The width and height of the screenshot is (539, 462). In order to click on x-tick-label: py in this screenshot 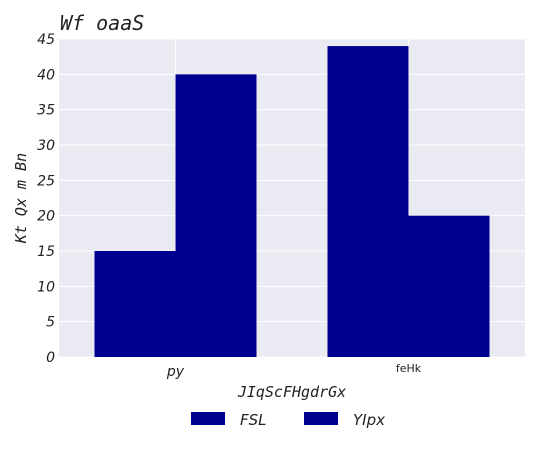, I will do `click(175, 372)`.